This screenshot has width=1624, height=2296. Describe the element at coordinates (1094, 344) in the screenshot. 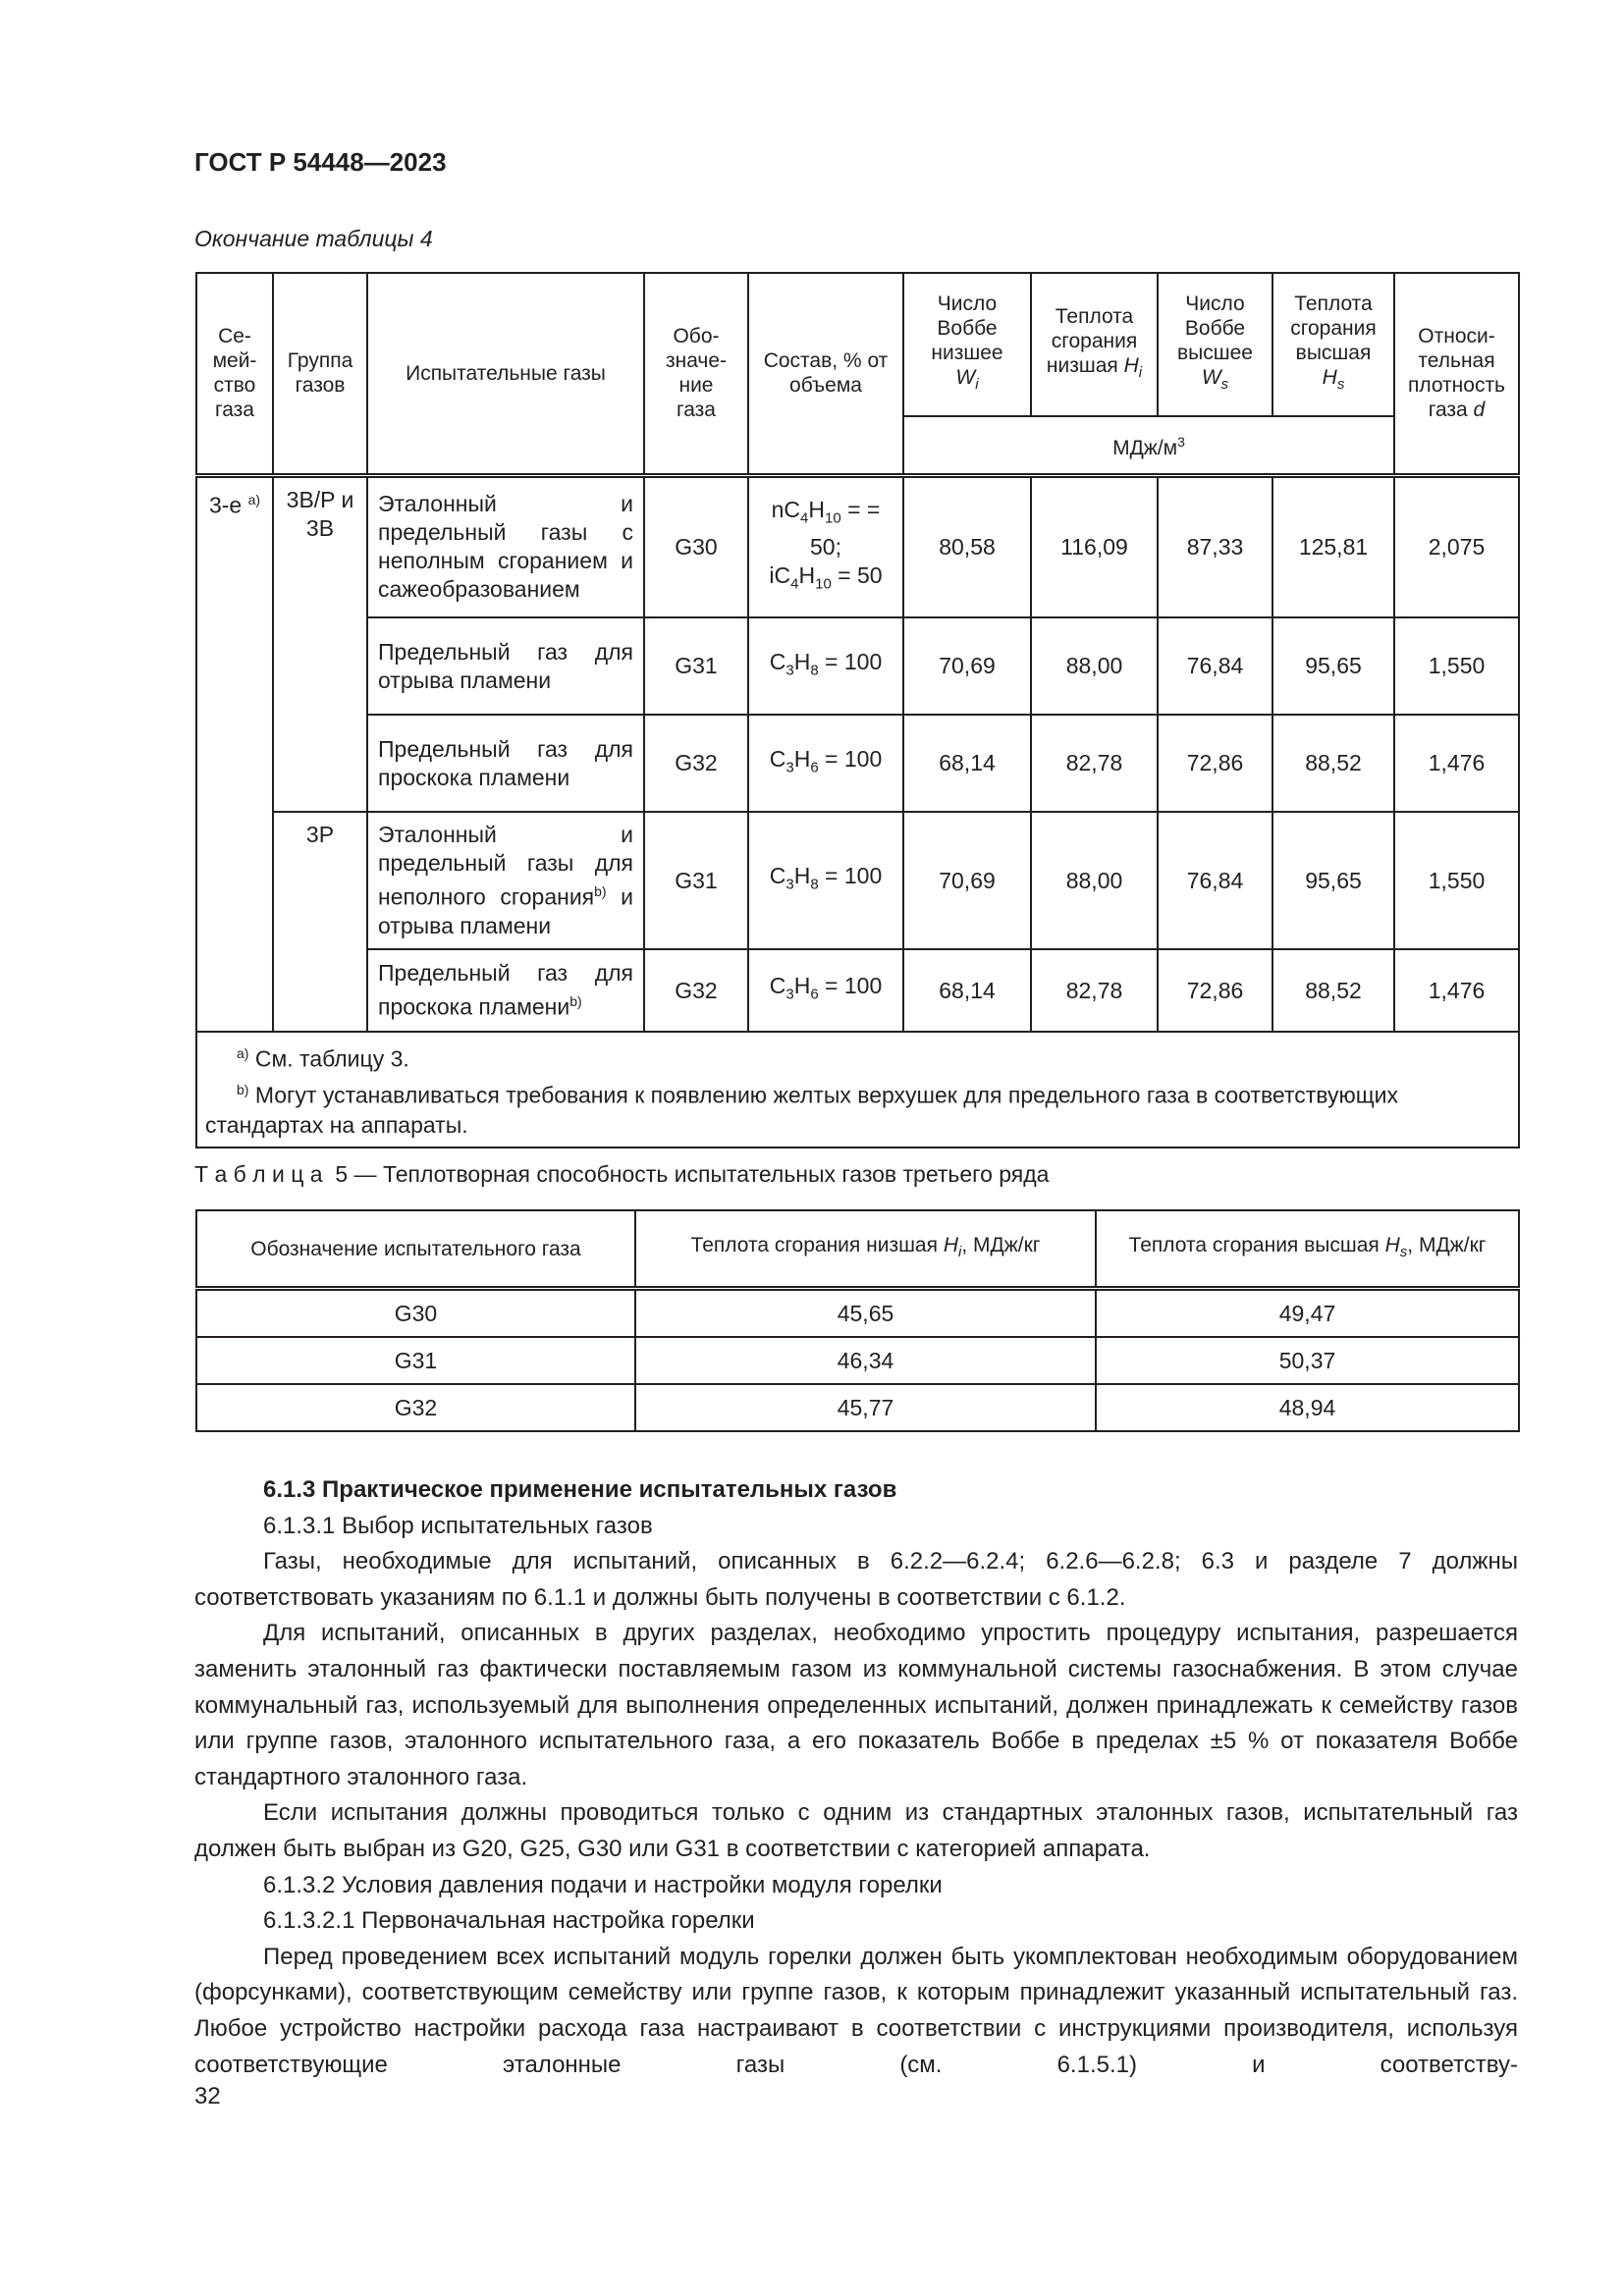

I see `header-heat-low: Теплота сгорания низшая Hi` at that location.